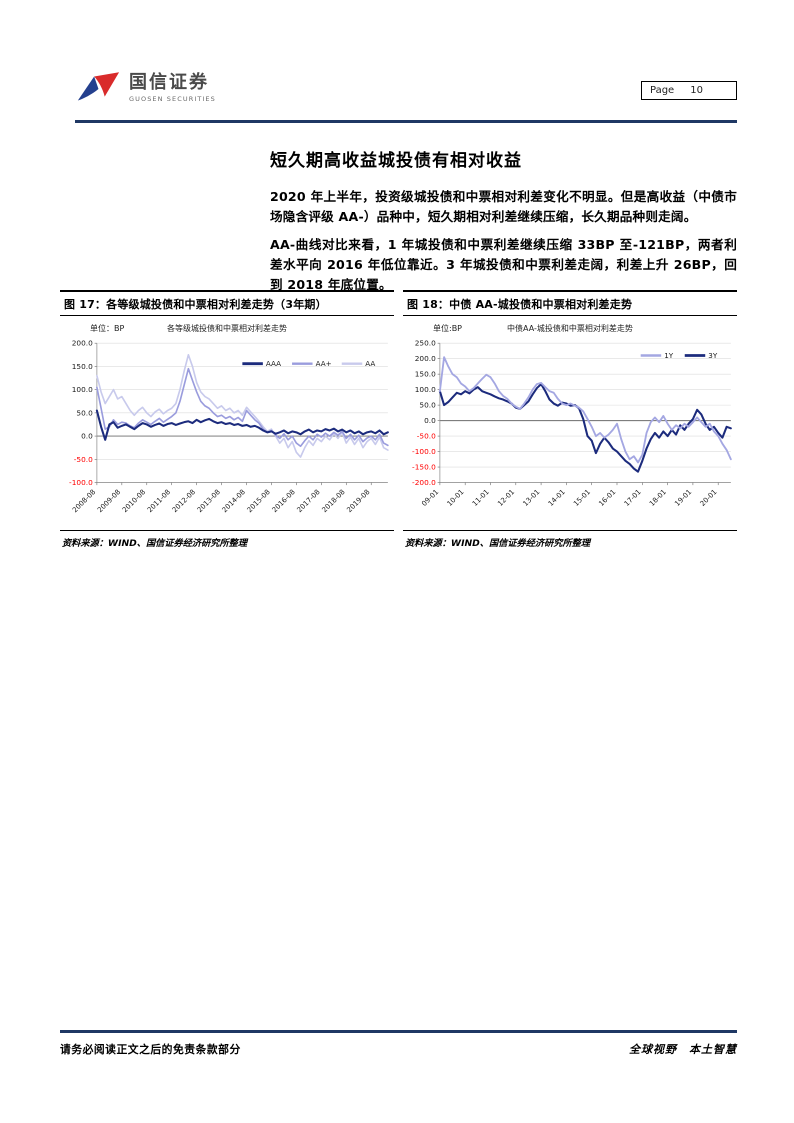 The image size is (794, 1123). Describe the element at coordinates (169, 83) in the screenshot. I see `brand-name-cn: 国信证券` at that location.